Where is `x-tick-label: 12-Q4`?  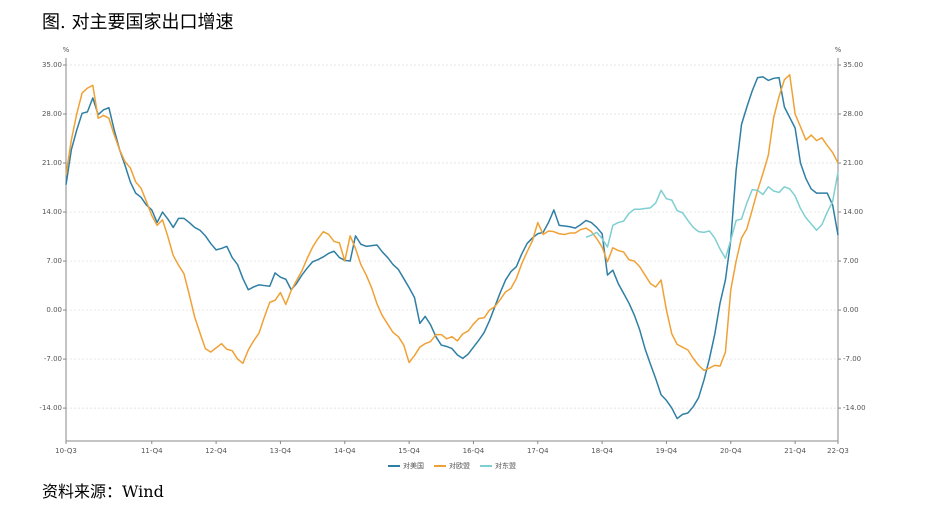
x-tick-label: 12-Q4 is located at coordinates (216, 451).